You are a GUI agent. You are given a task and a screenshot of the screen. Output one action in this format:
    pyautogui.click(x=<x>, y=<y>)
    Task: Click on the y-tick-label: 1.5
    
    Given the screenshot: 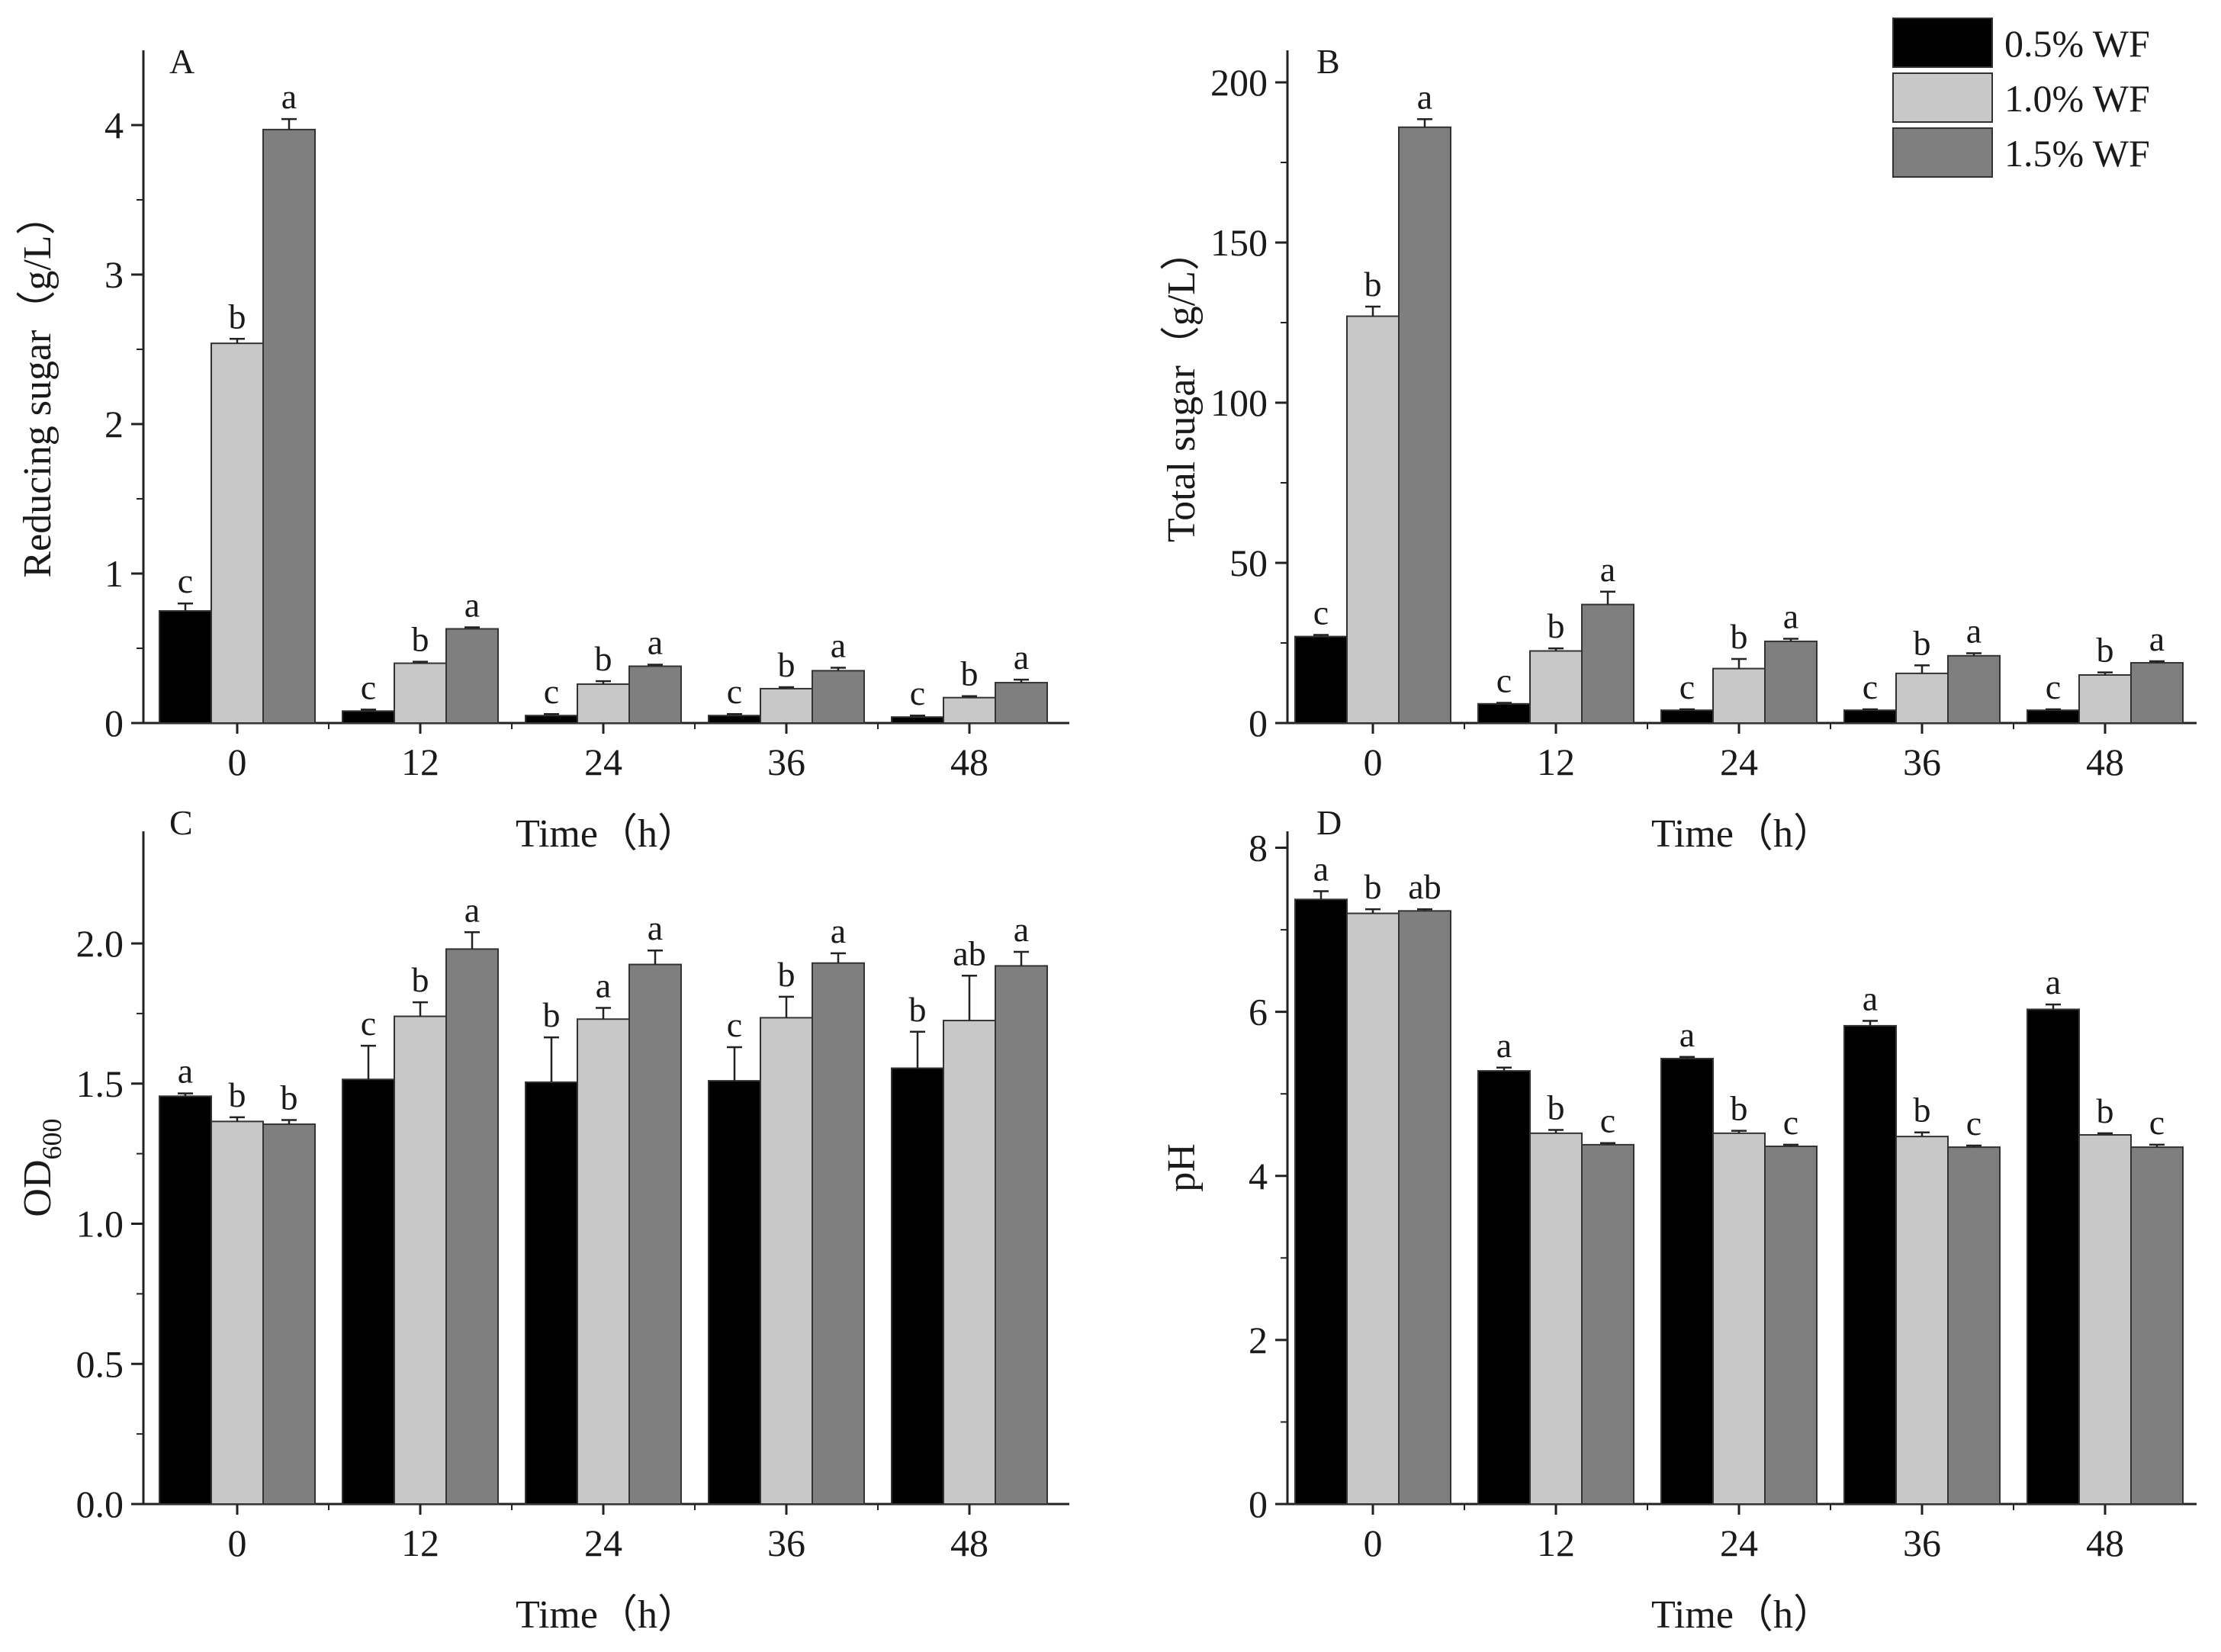 What is the action you would take?
    pyautogui.click(x=100, y=1083)
    